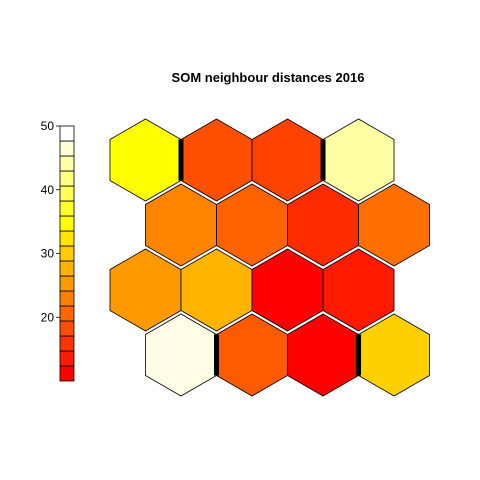  Describe the element at coordinates (394, 225) in the screenshot. I see `hex-cell-r3-c4` at that location.